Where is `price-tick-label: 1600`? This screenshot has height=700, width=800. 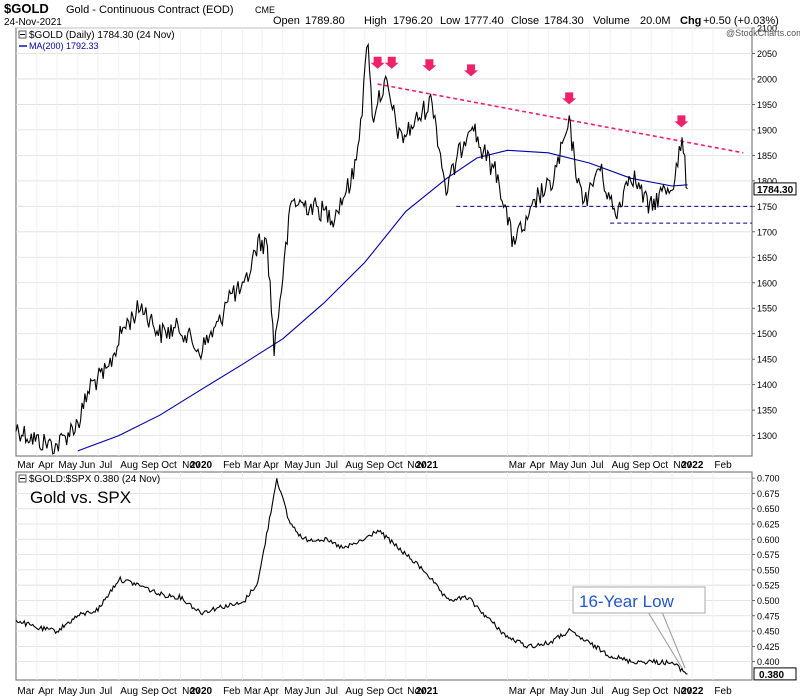
price-tick-label: 1600 is located at coordinates (767, 283).